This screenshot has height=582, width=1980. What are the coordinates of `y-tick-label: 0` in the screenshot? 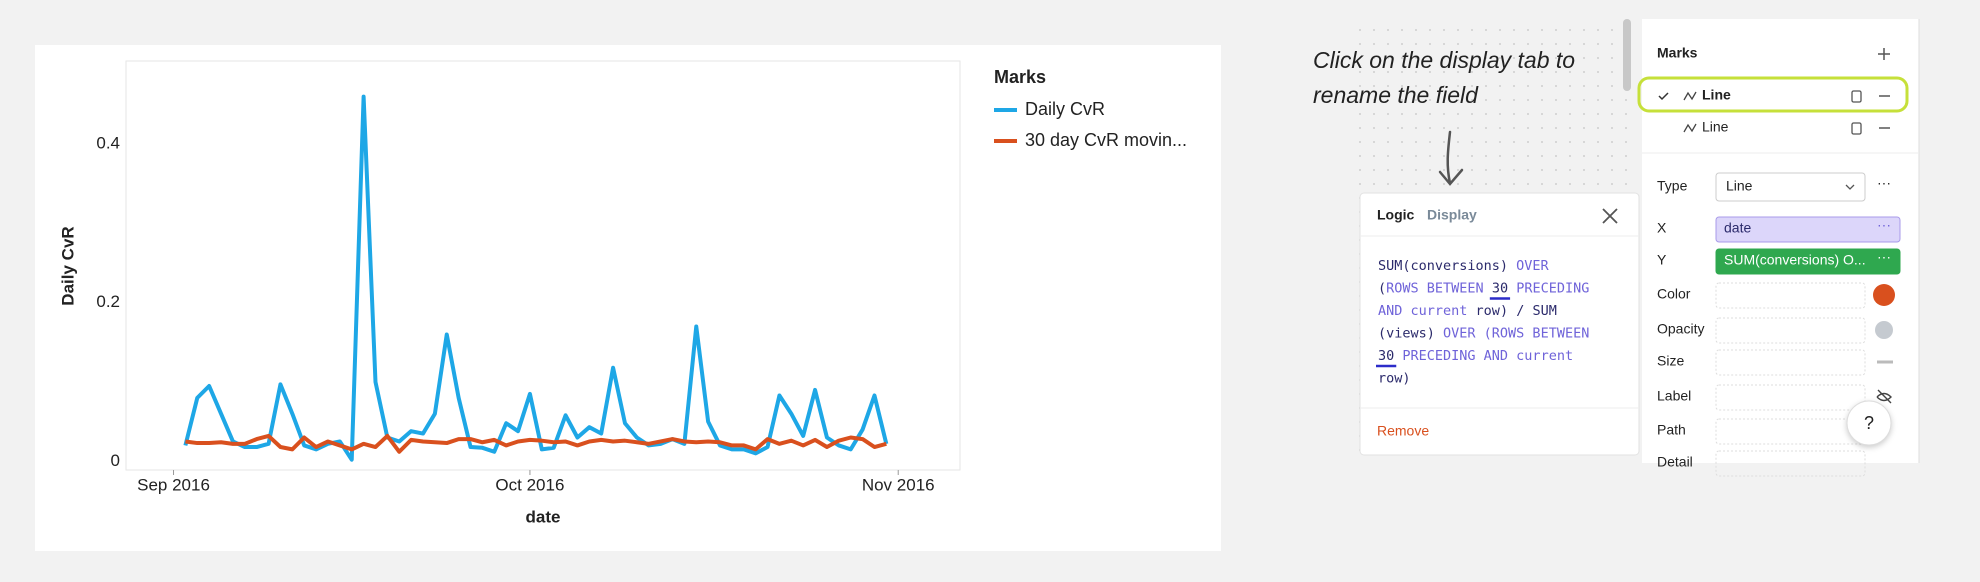 It's located at (115, 460).